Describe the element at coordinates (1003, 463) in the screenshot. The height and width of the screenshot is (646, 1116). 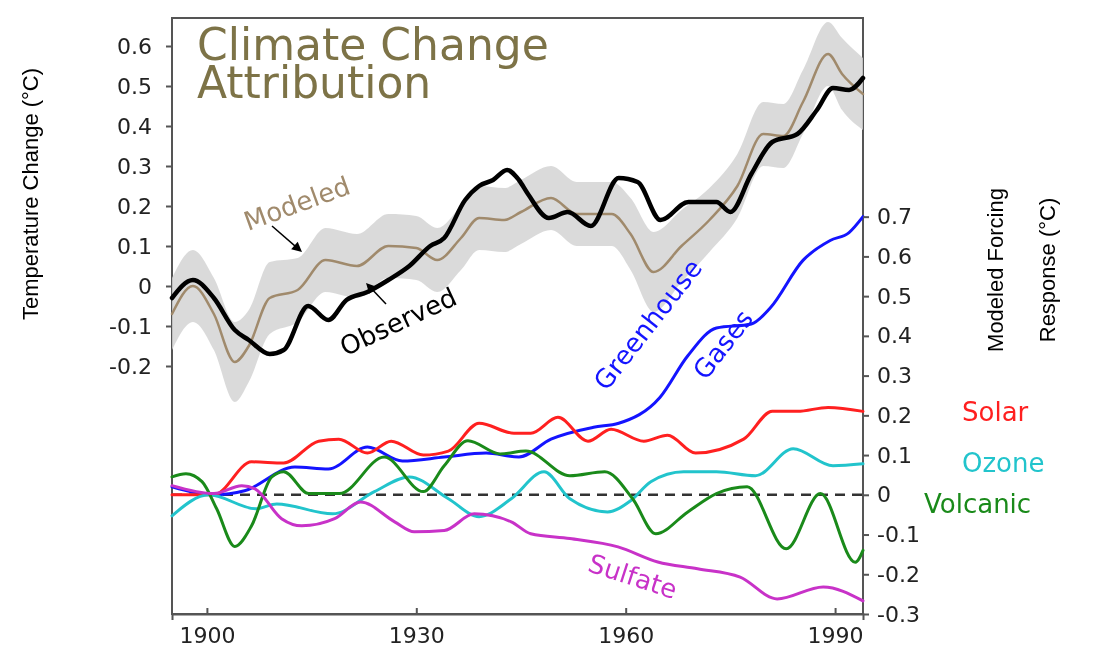
I see `text: Ozone` at that location.